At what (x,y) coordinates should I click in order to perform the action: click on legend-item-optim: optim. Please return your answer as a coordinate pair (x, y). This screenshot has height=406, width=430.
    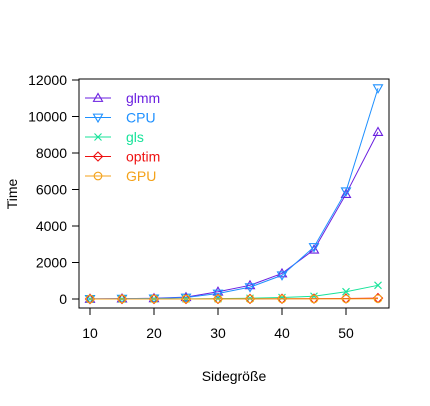
    Looking at the image, I should click on (122, 157).